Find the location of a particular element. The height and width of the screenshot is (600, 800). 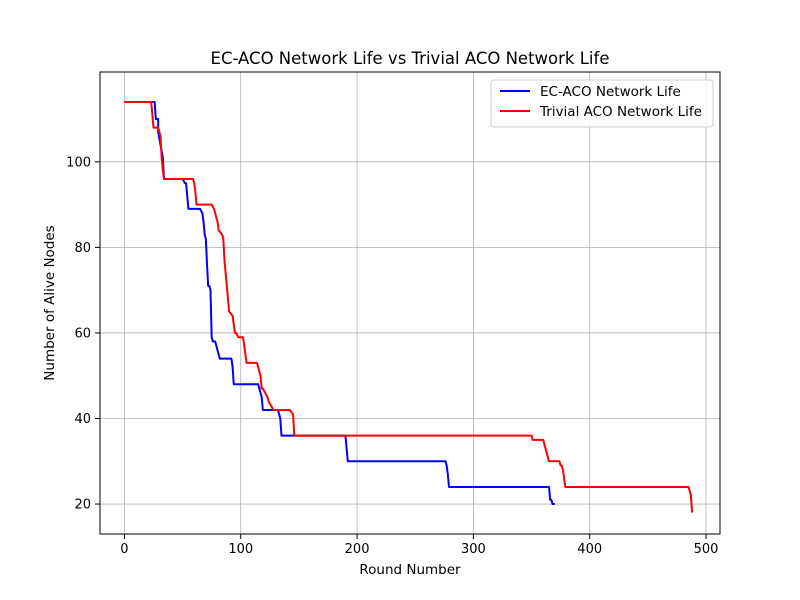

x-tick-label: 500 is located at coordinates (706, 549).